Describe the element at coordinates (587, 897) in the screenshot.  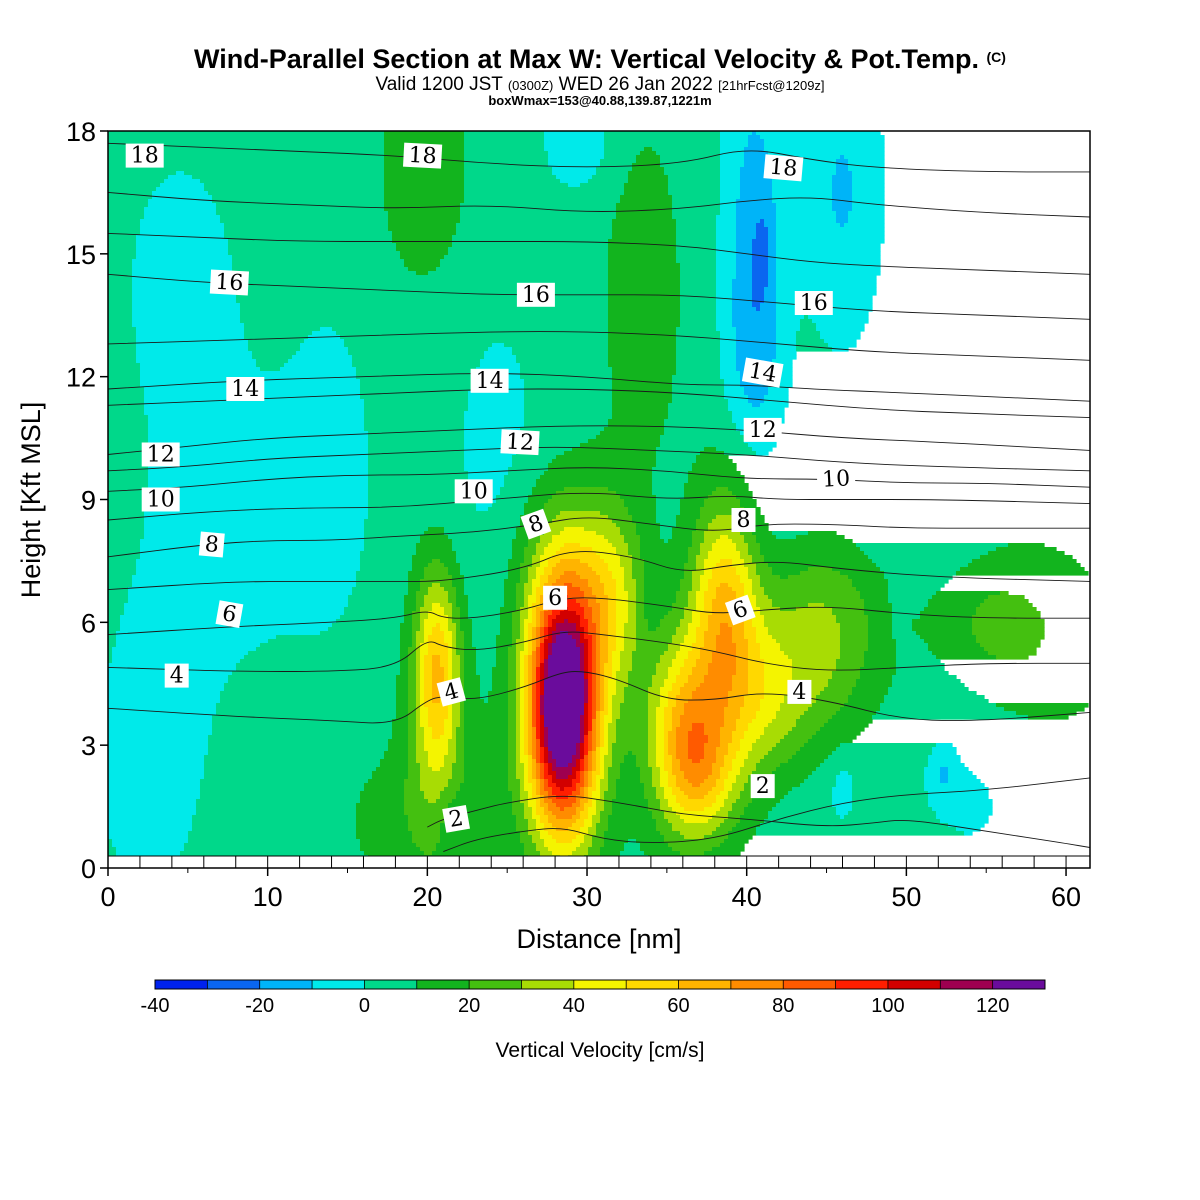
I see `x-tick-label: 30` at that location.